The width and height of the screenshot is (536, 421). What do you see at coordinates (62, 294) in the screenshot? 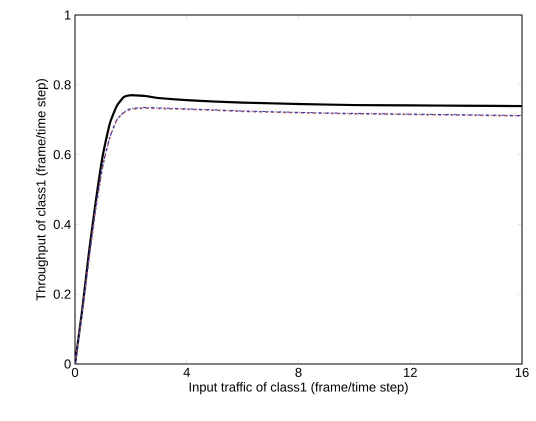
I see `y-tick-label: 0.2` at bounding box center [62, 294].